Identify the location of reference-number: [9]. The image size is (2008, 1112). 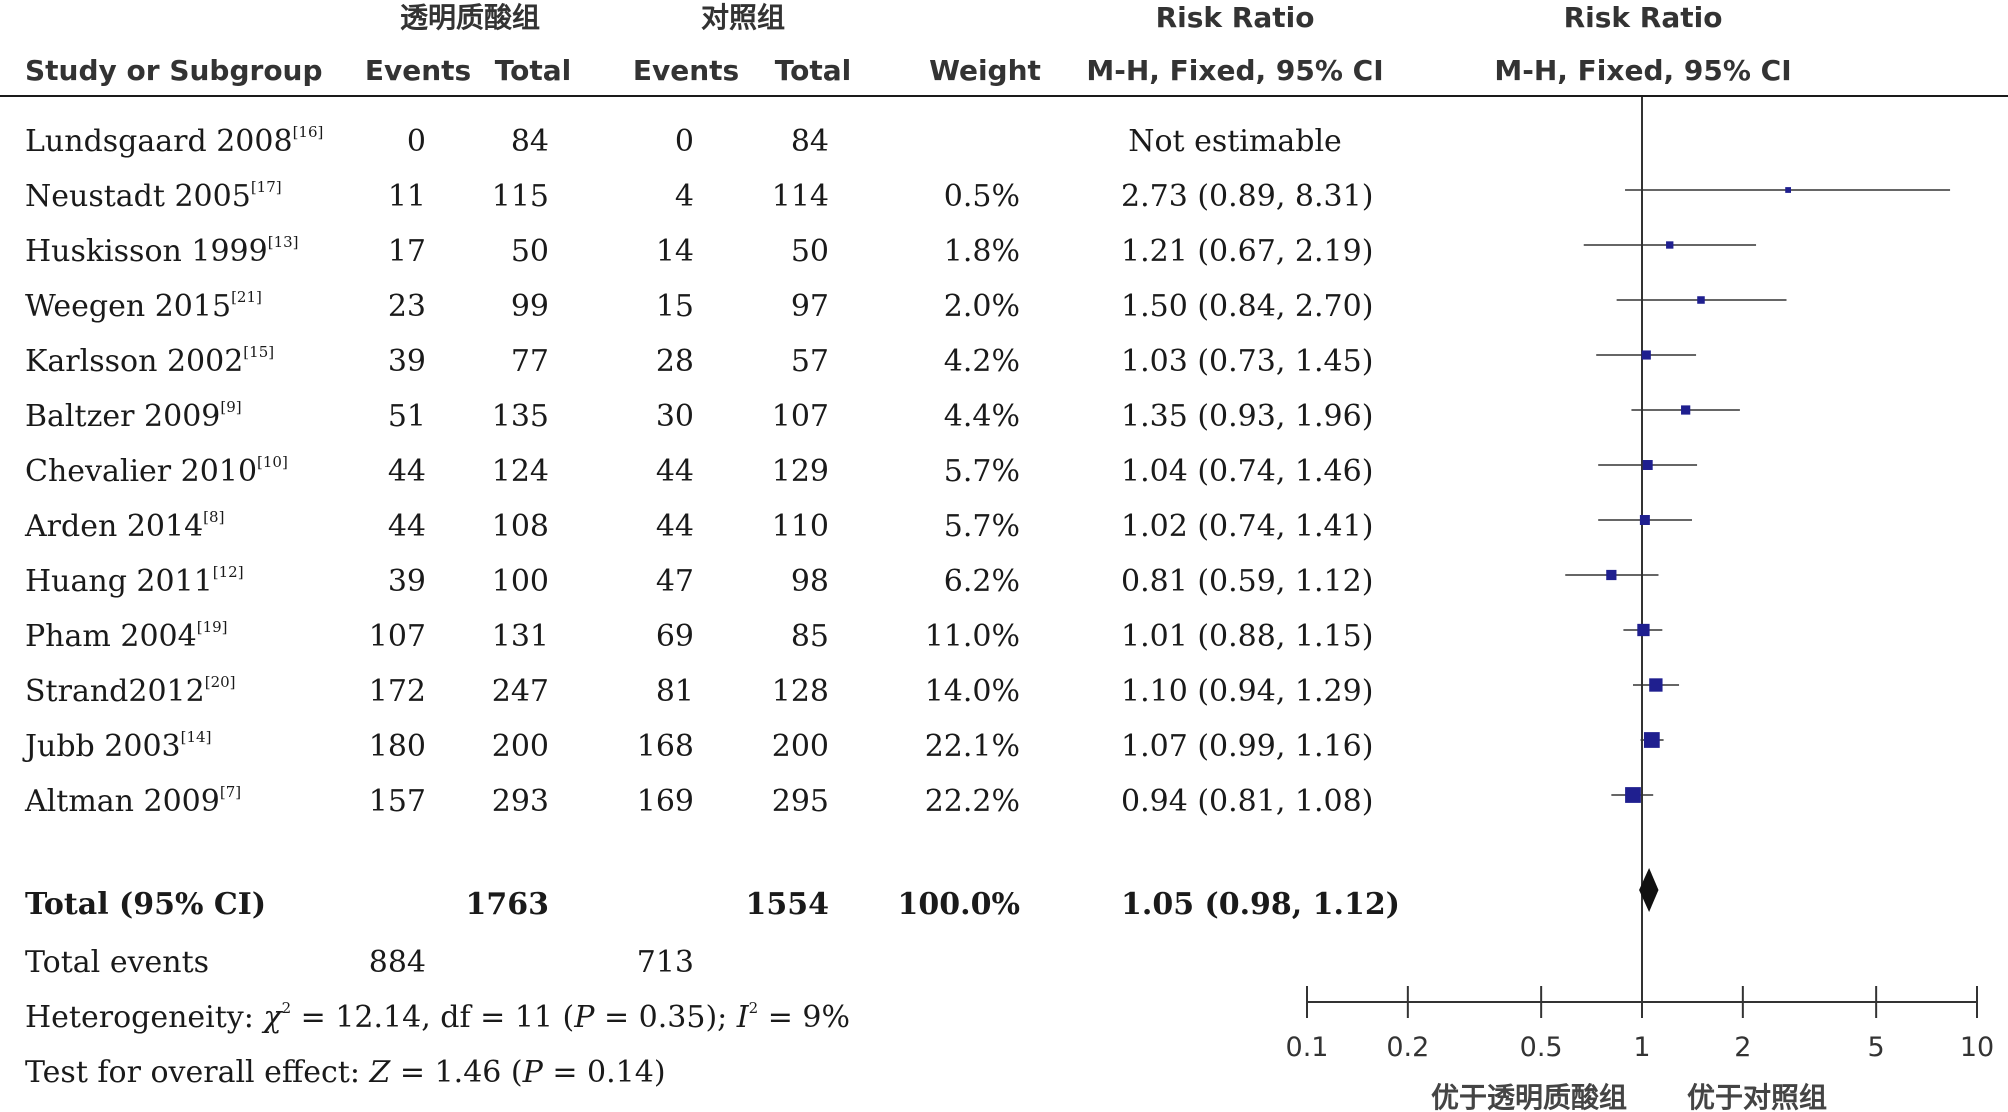
(231, 407).